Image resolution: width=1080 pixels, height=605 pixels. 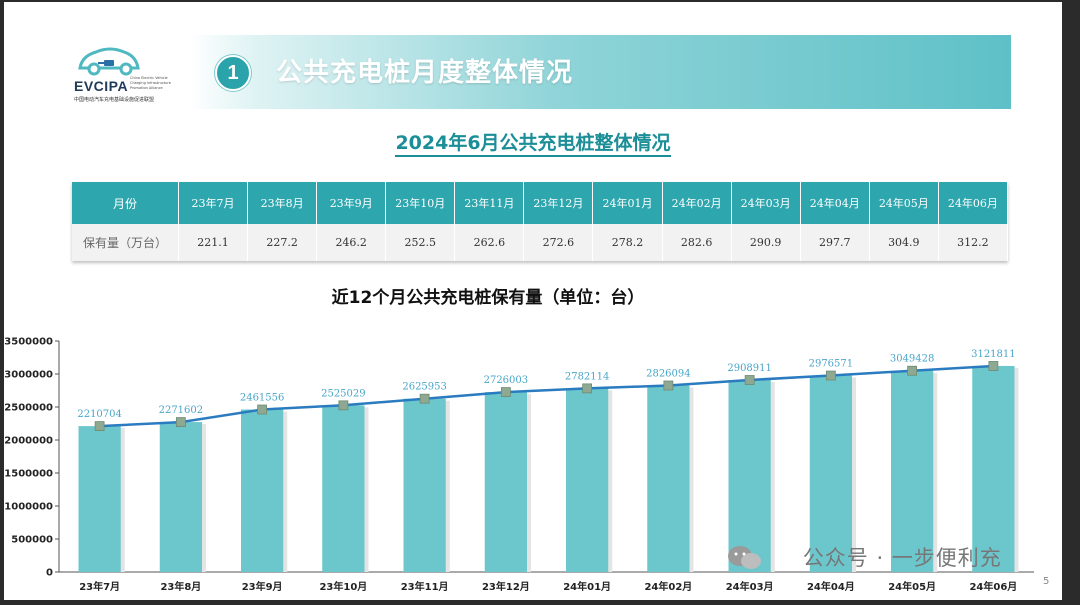 I want to click on series-line, so click(x=546, y=396).